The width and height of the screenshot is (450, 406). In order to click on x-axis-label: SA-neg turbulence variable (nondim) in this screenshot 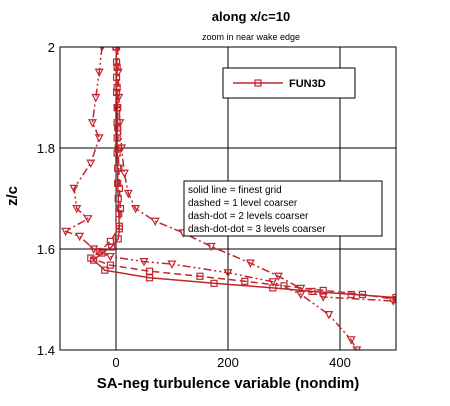, I will do `click(228, 383)`.